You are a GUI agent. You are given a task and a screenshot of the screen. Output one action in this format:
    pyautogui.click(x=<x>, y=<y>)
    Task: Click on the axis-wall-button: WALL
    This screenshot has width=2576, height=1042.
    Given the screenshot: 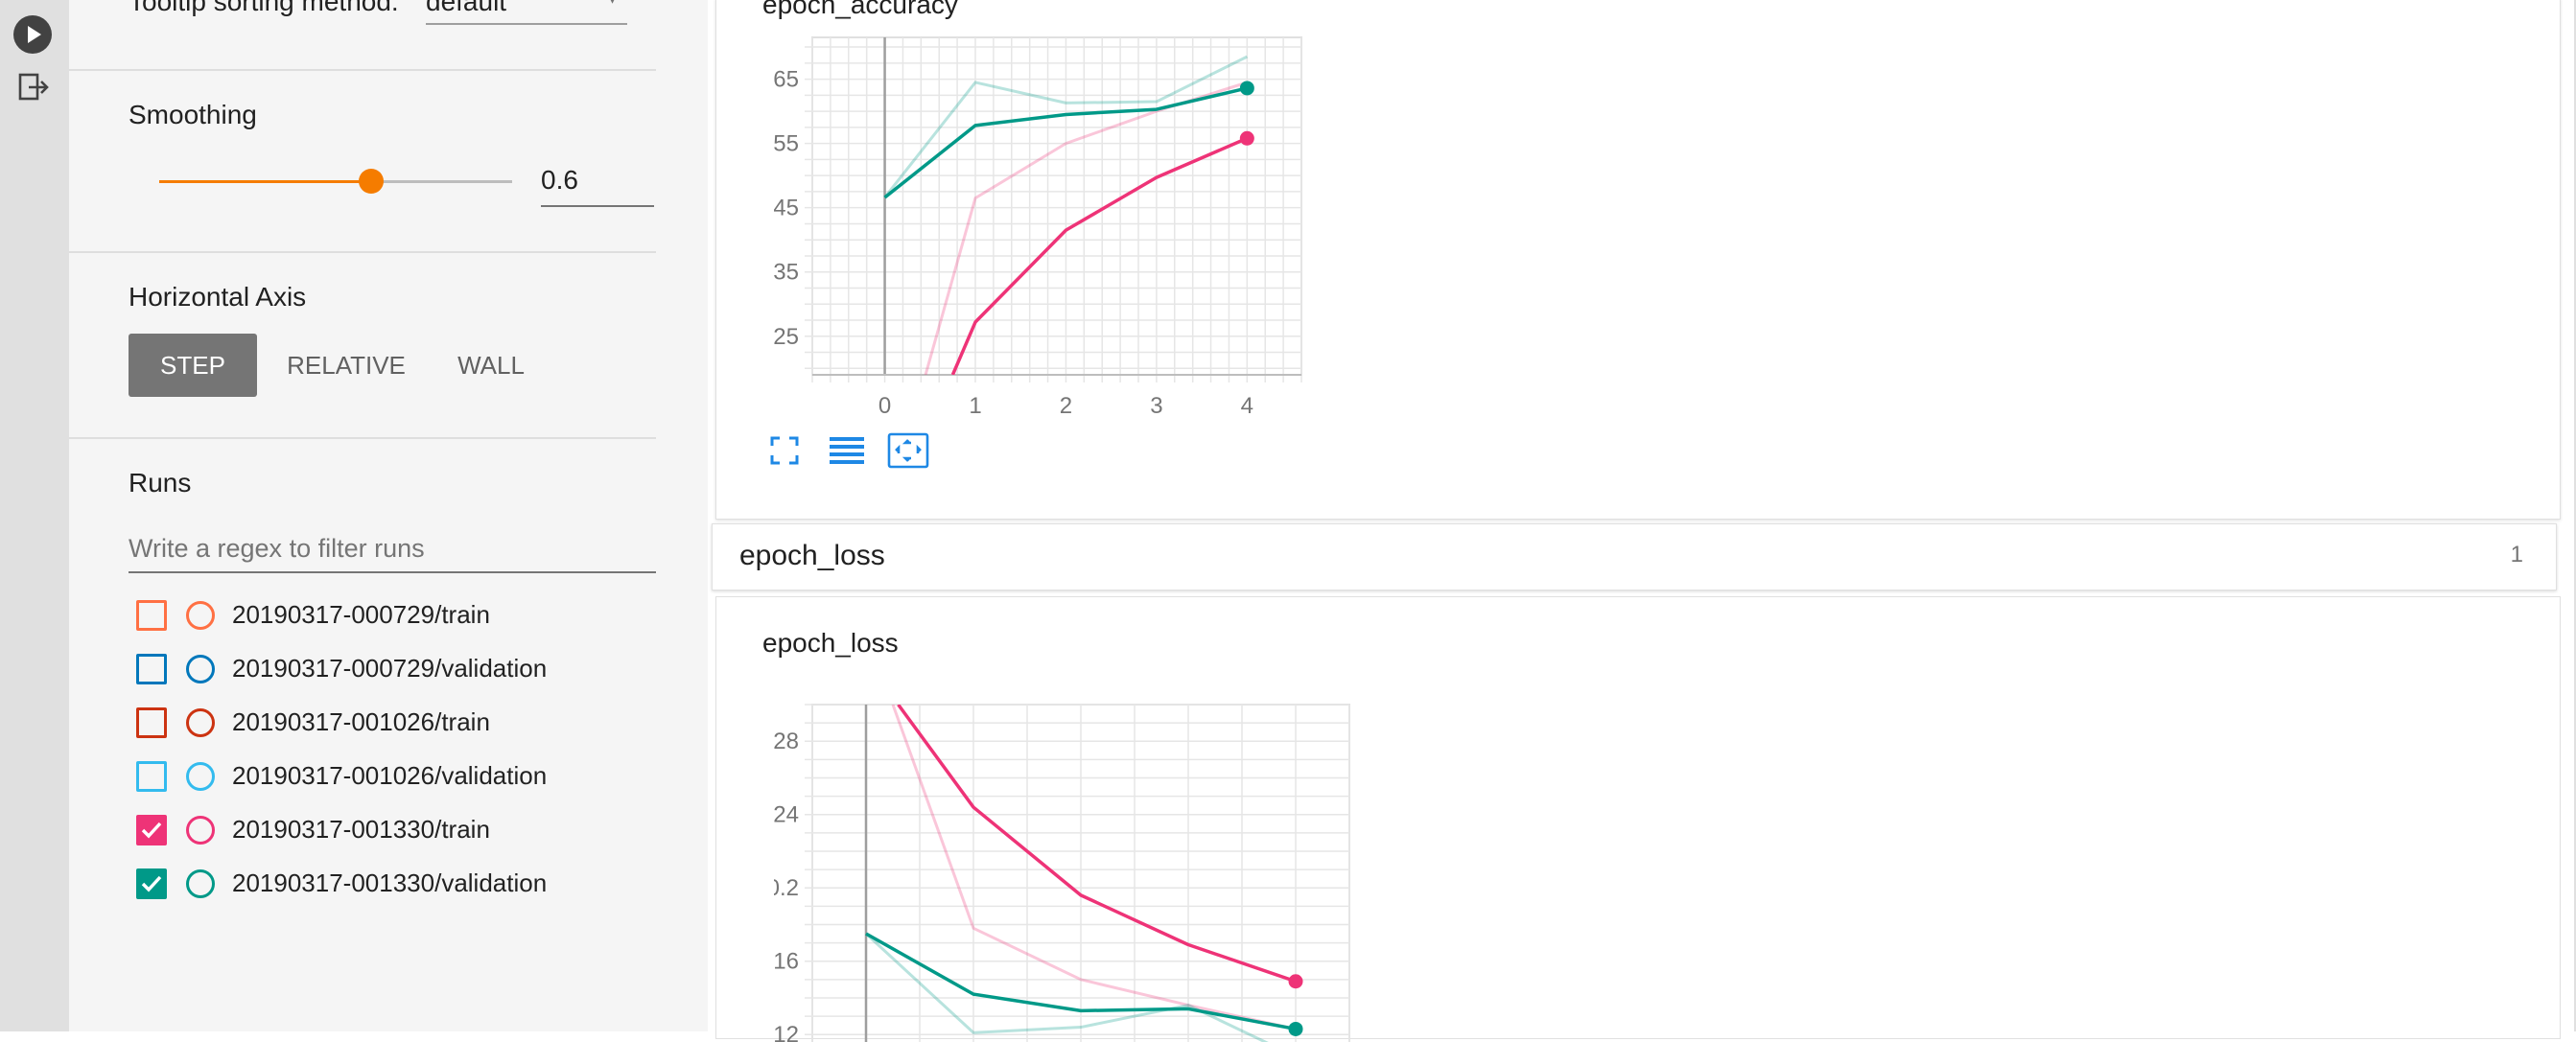 What is the action you would take?
    pyautogui.click(x=491, y=365)
    